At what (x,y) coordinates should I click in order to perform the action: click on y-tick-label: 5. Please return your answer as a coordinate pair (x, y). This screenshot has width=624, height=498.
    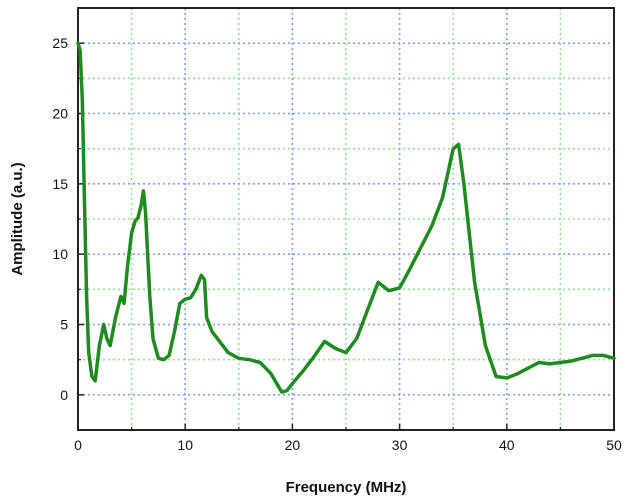
    Looking at the image, I should click on (64, 325).